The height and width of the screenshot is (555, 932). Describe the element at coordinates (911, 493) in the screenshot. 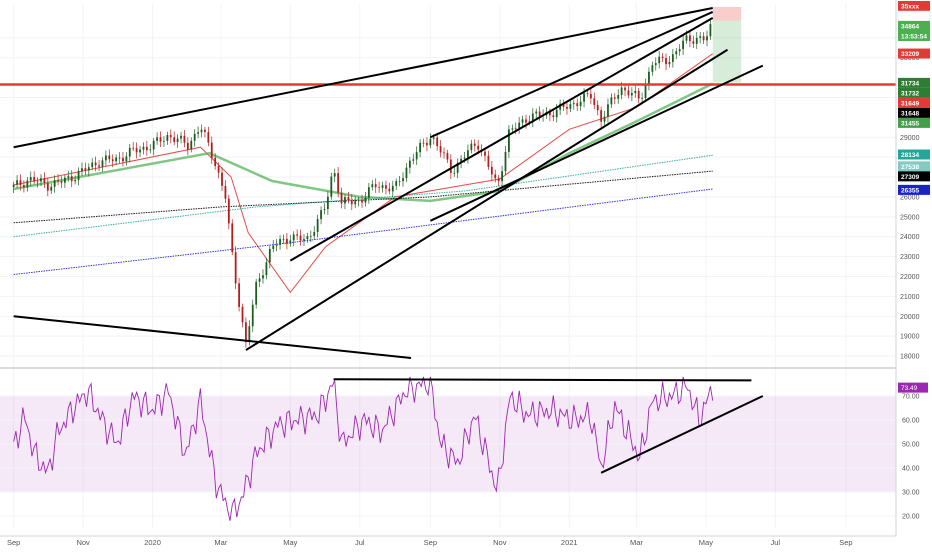

I see `rsi-tick-label: 30.00` at that location.